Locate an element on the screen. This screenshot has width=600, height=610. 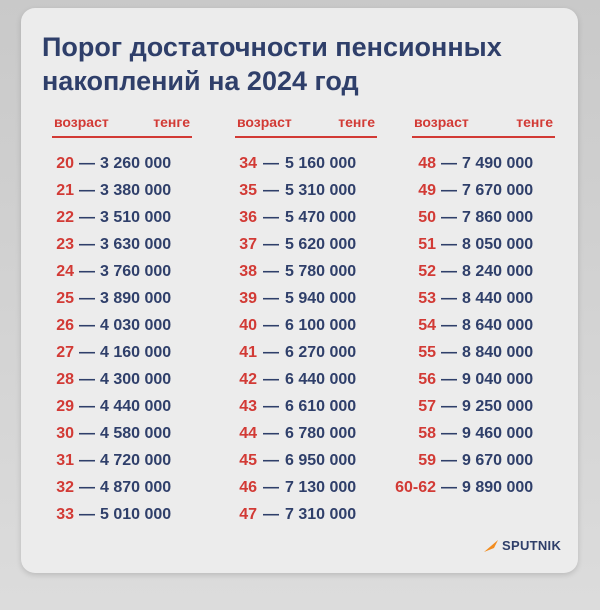
amount-value: 3 260 000 is located at coordinates (136, 163).